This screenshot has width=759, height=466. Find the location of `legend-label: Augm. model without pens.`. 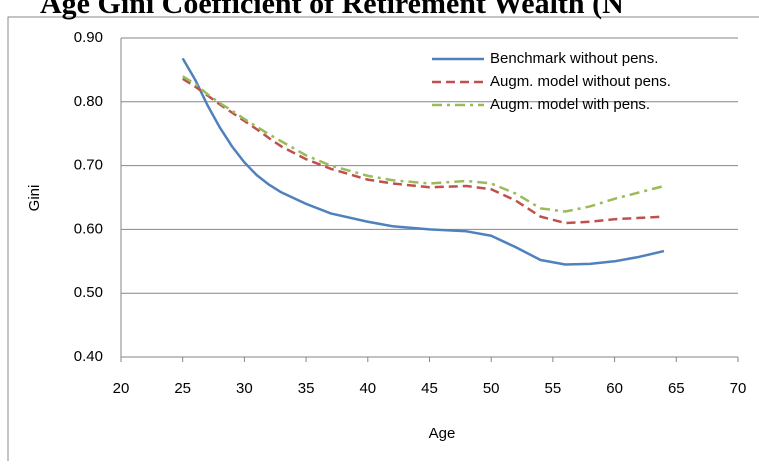

legend-label: Augm. model without pens. is located at coordinates (580, 81).